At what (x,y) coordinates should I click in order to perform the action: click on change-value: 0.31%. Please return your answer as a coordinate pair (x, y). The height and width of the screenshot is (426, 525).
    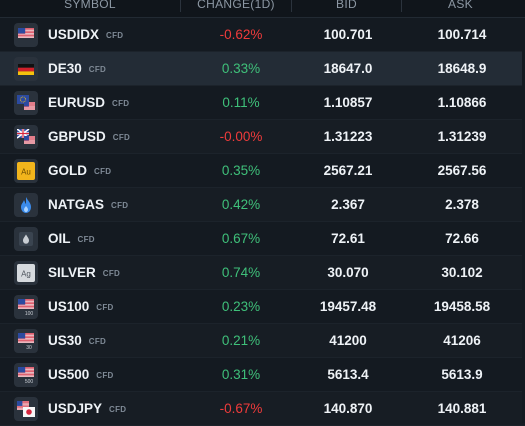
    Looking at the image, I should click on (241, 374).